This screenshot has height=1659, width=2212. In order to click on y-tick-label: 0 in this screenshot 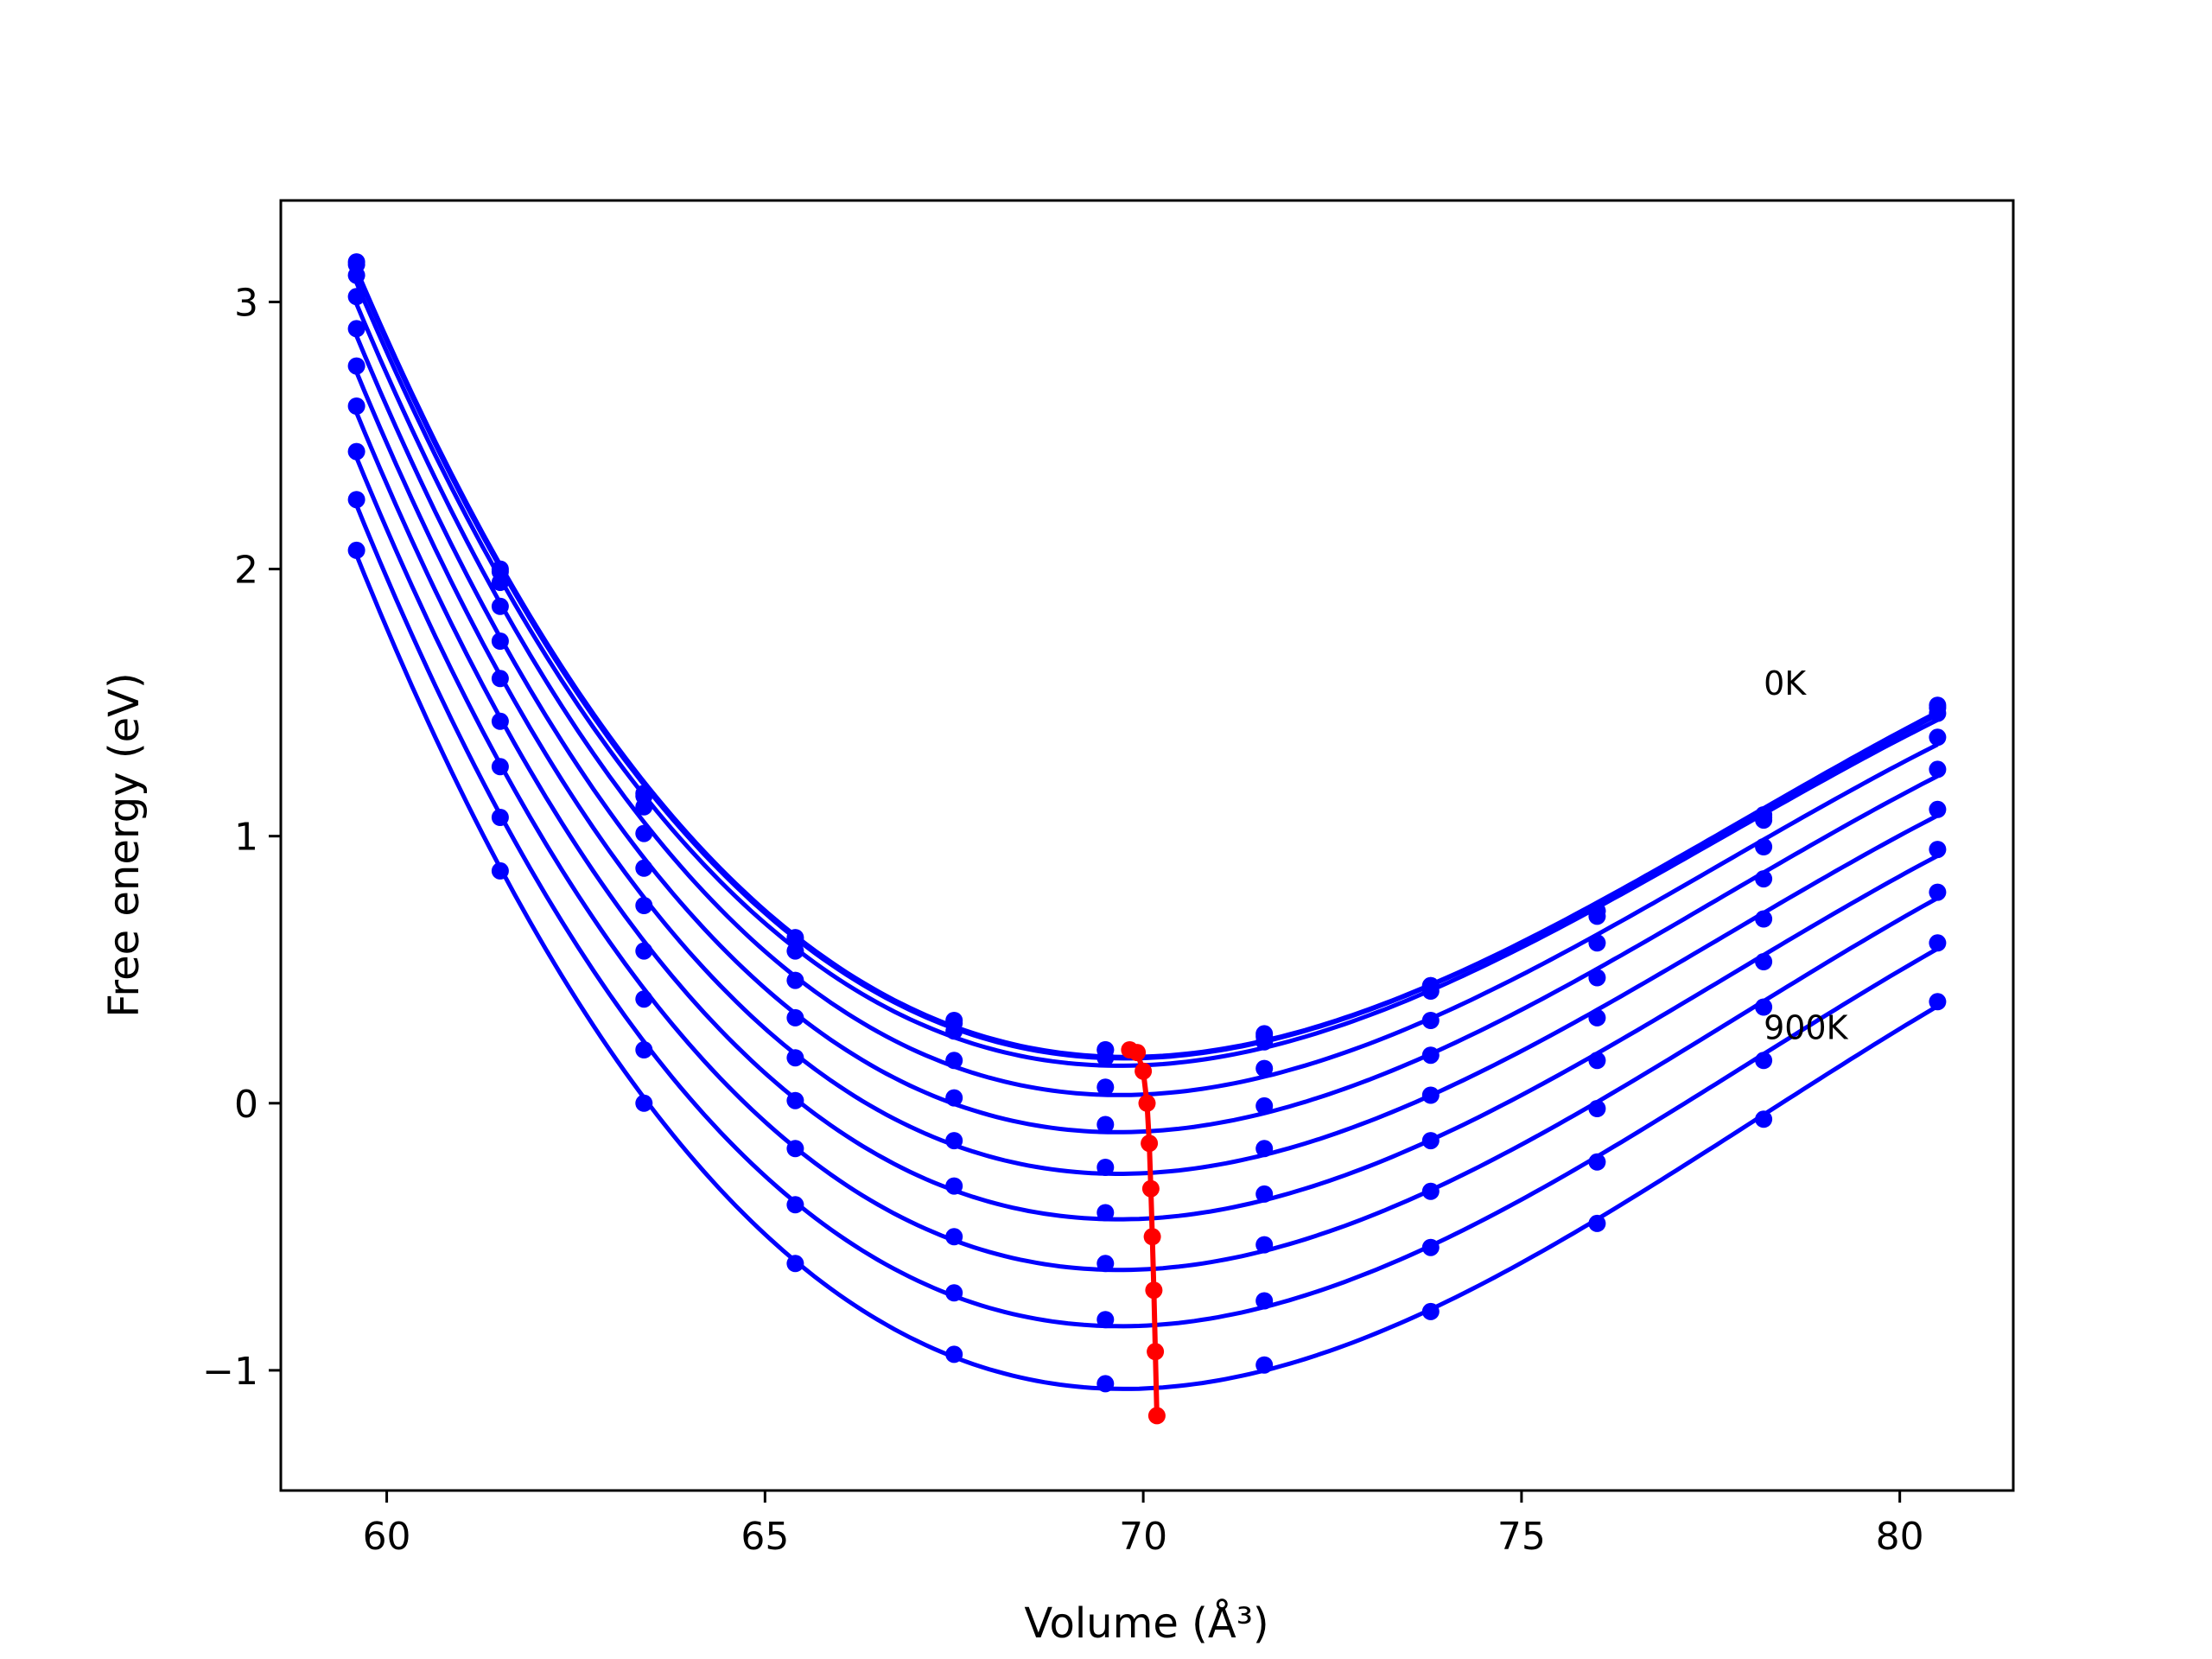, I will do `click(246, 1105)`.